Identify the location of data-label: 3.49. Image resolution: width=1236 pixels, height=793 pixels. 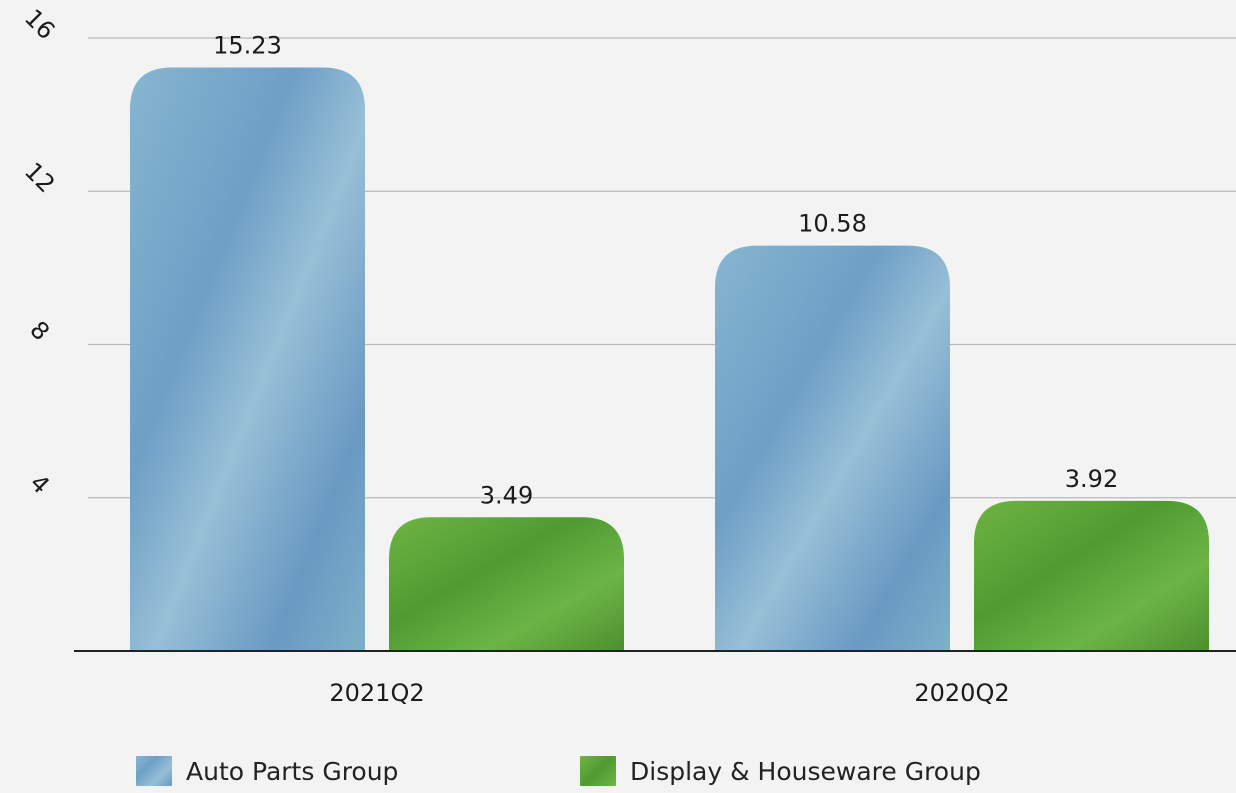
(506, 495).